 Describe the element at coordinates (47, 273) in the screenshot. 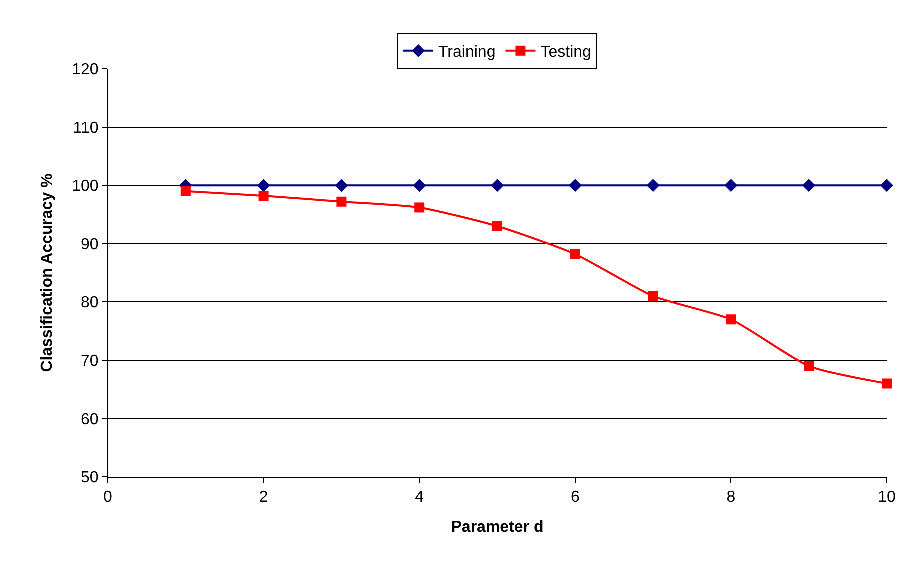

I see `y-axis-title: Classification Accuracy %` at that location.